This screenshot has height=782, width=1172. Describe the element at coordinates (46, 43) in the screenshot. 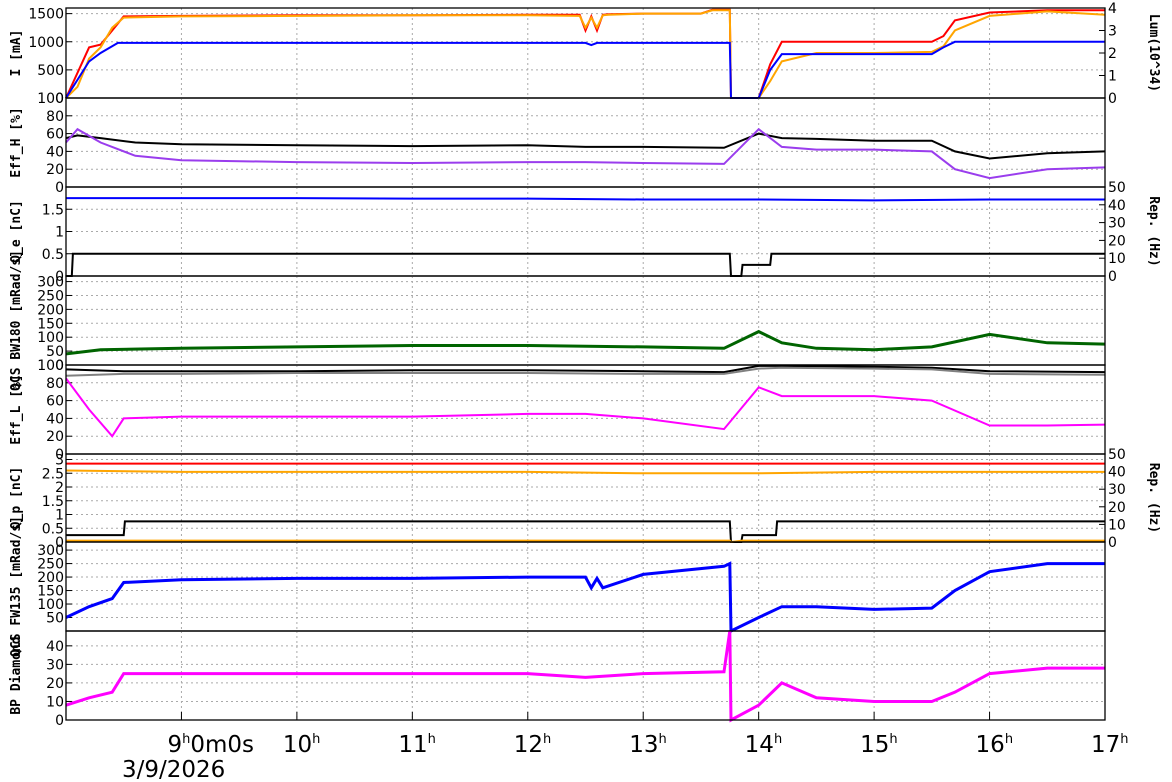

I see `y-tick-label: 1000` at that location.